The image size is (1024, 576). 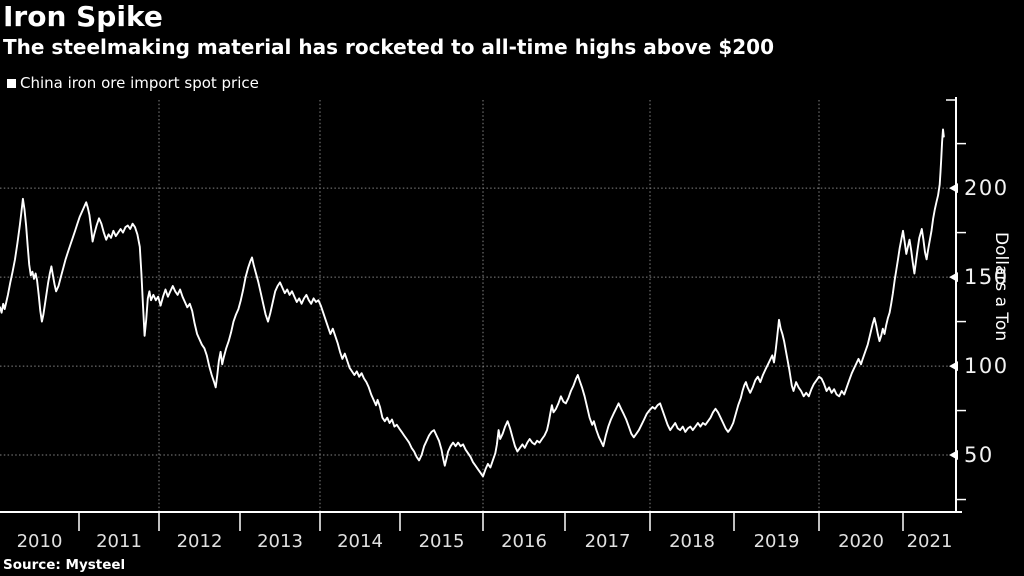 I want to click on y-tick-label-100: 100, so click(x=986, y=366).